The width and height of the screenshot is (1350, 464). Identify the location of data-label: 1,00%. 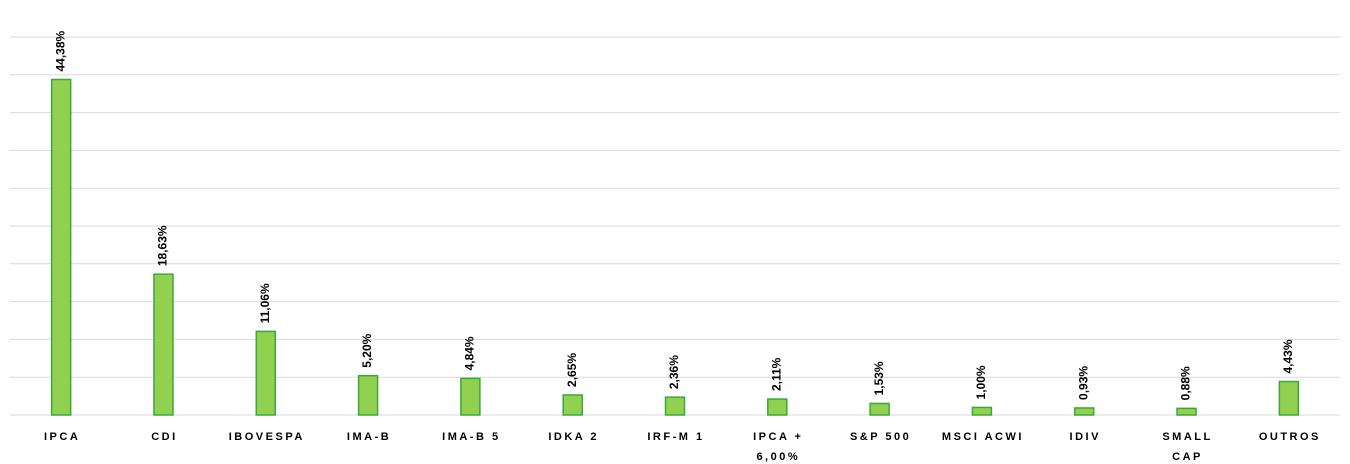
(981, 382).